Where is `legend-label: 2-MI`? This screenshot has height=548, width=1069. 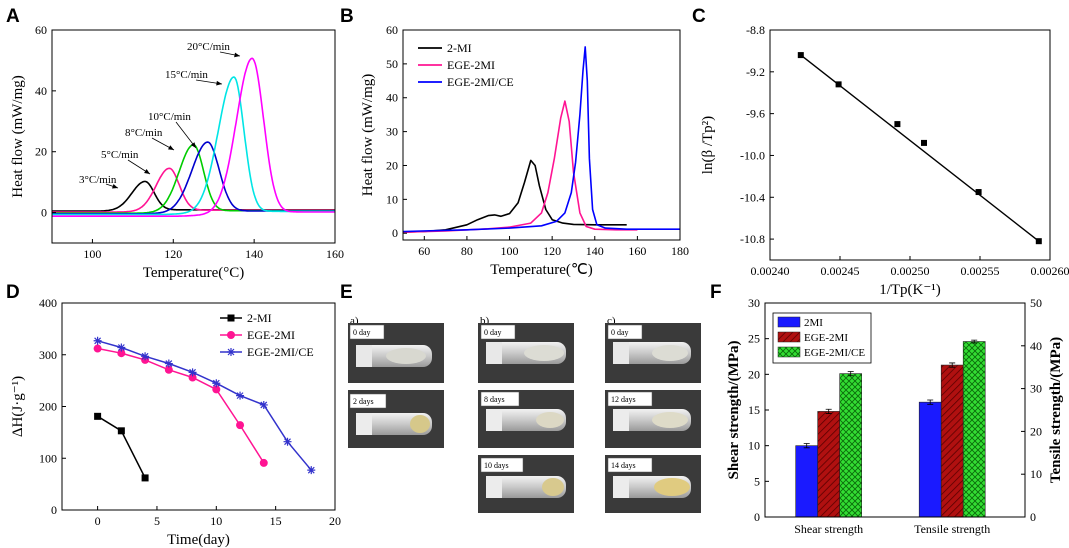 legend-label: 2-MI is located at coordinates (259, 318).